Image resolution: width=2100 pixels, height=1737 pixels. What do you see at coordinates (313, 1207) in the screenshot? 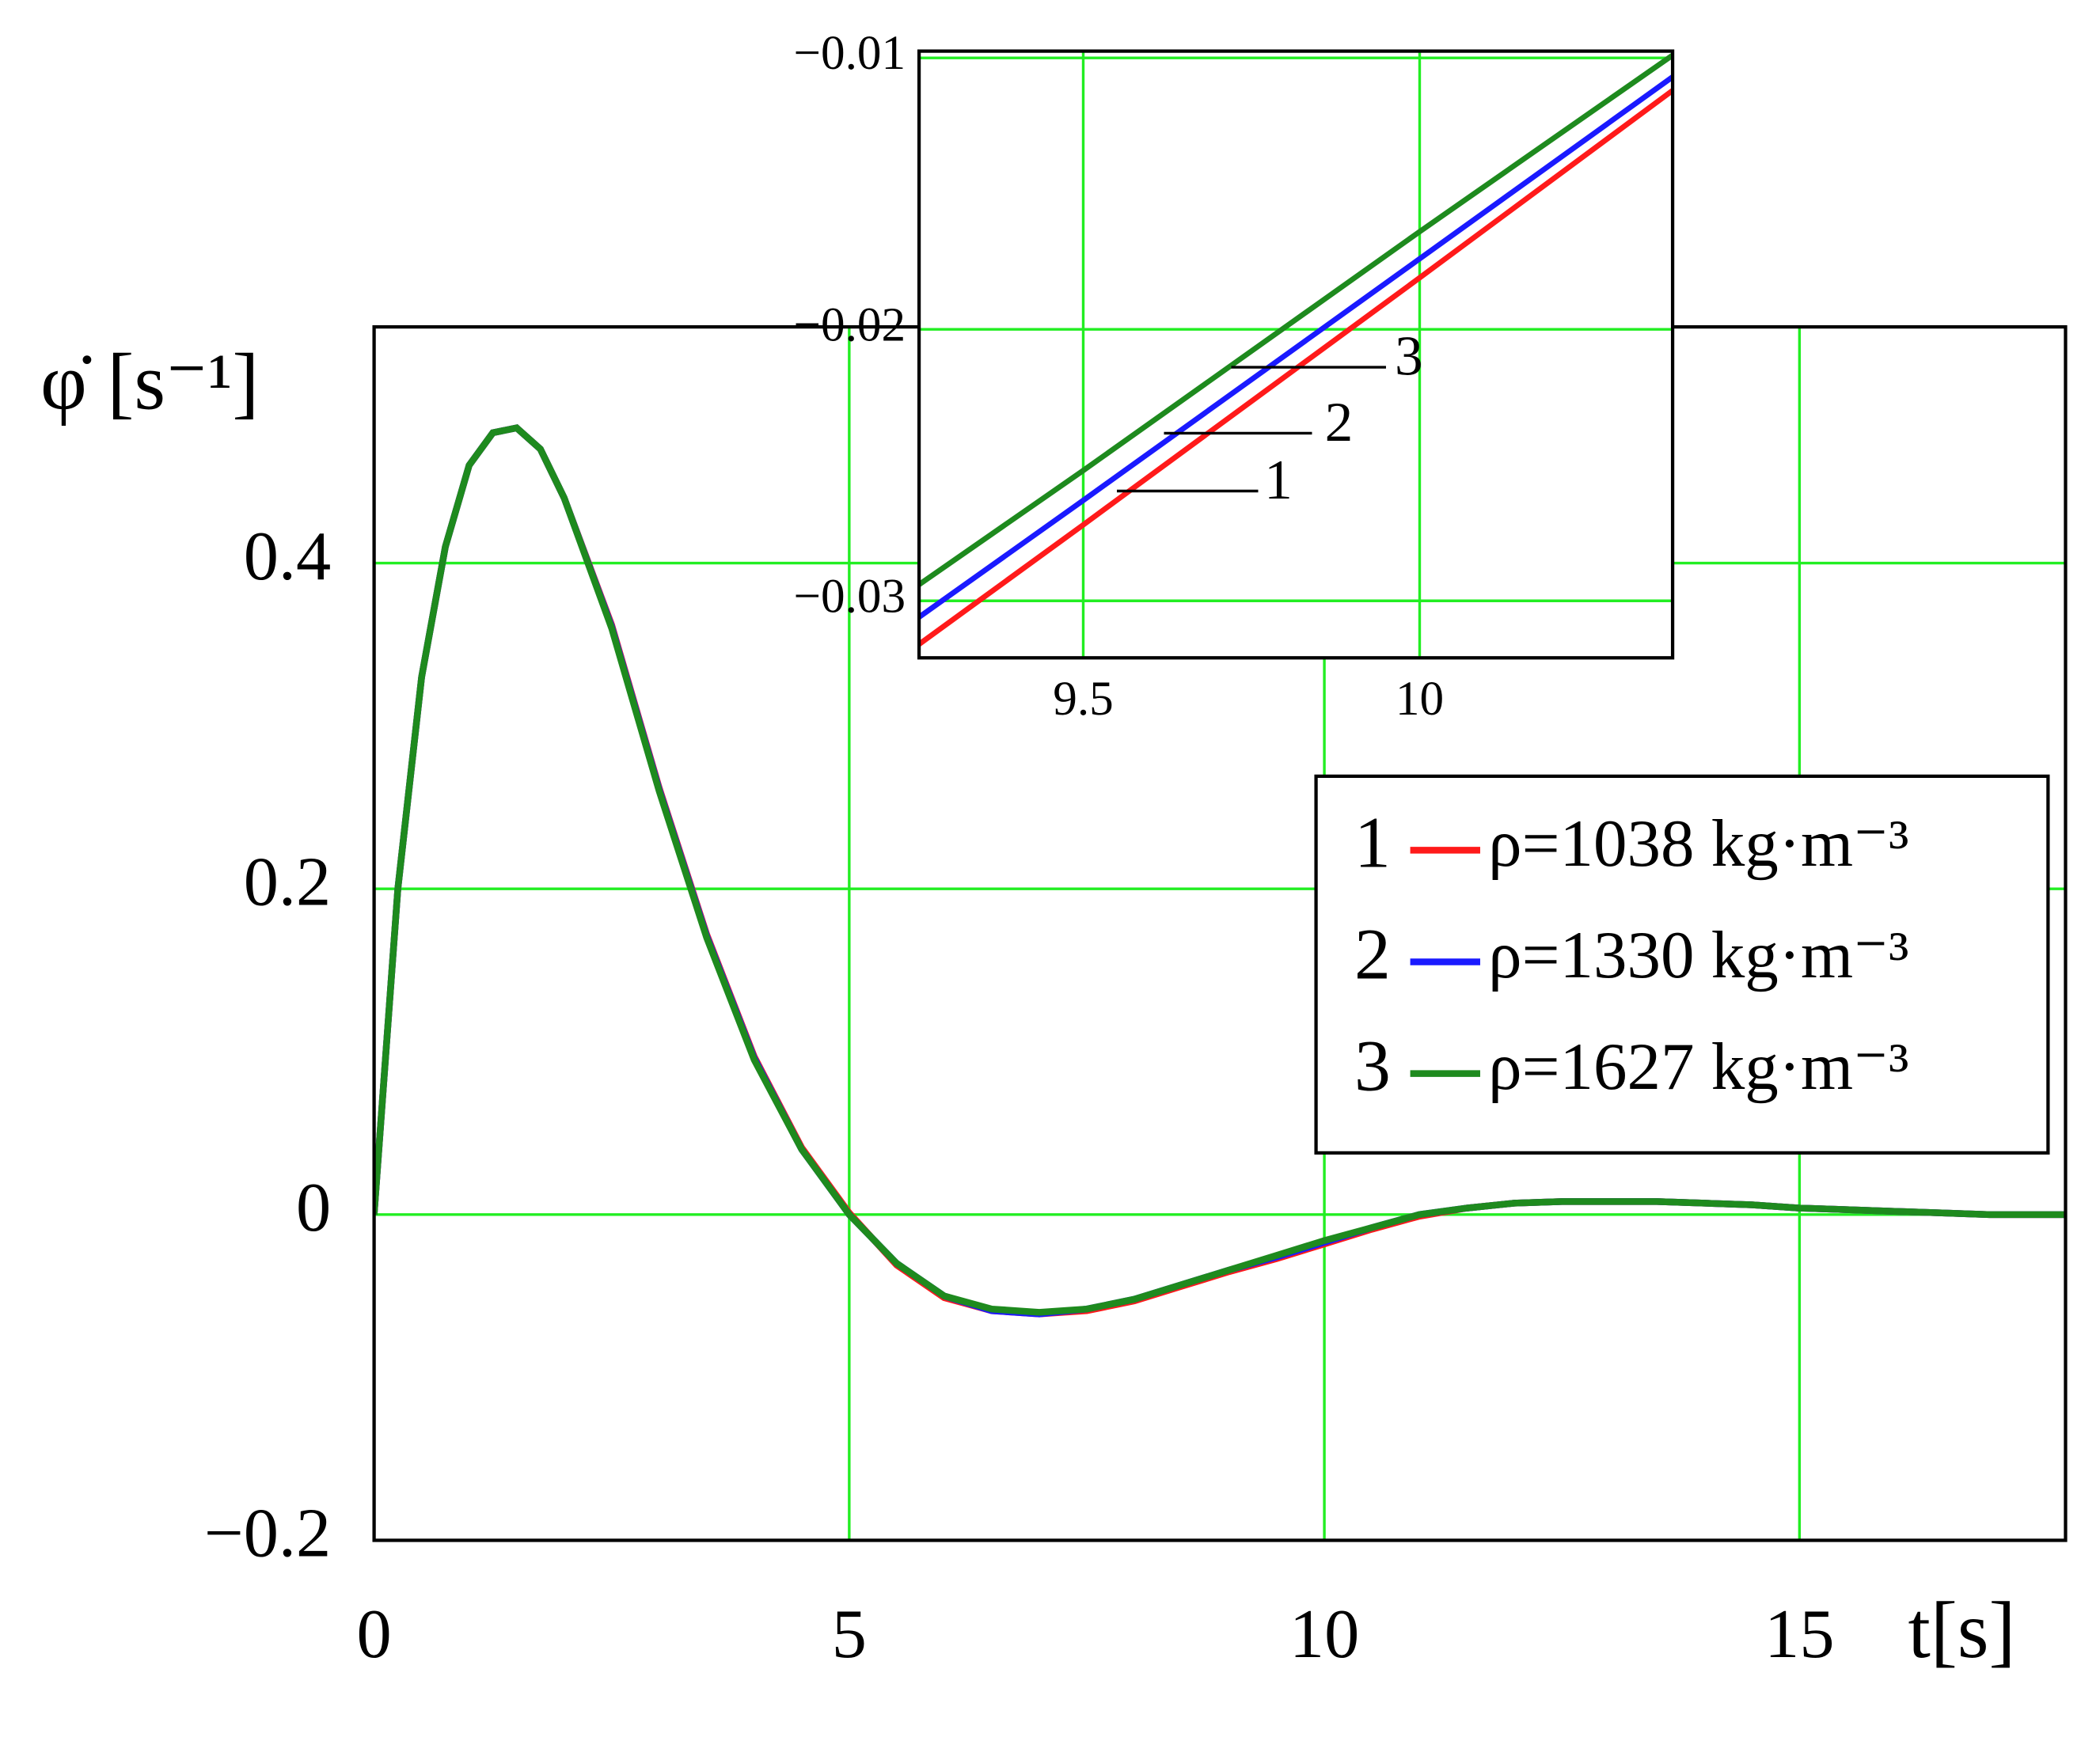
I see `y-tick-label: 0` at bounding box center [313, 1207].